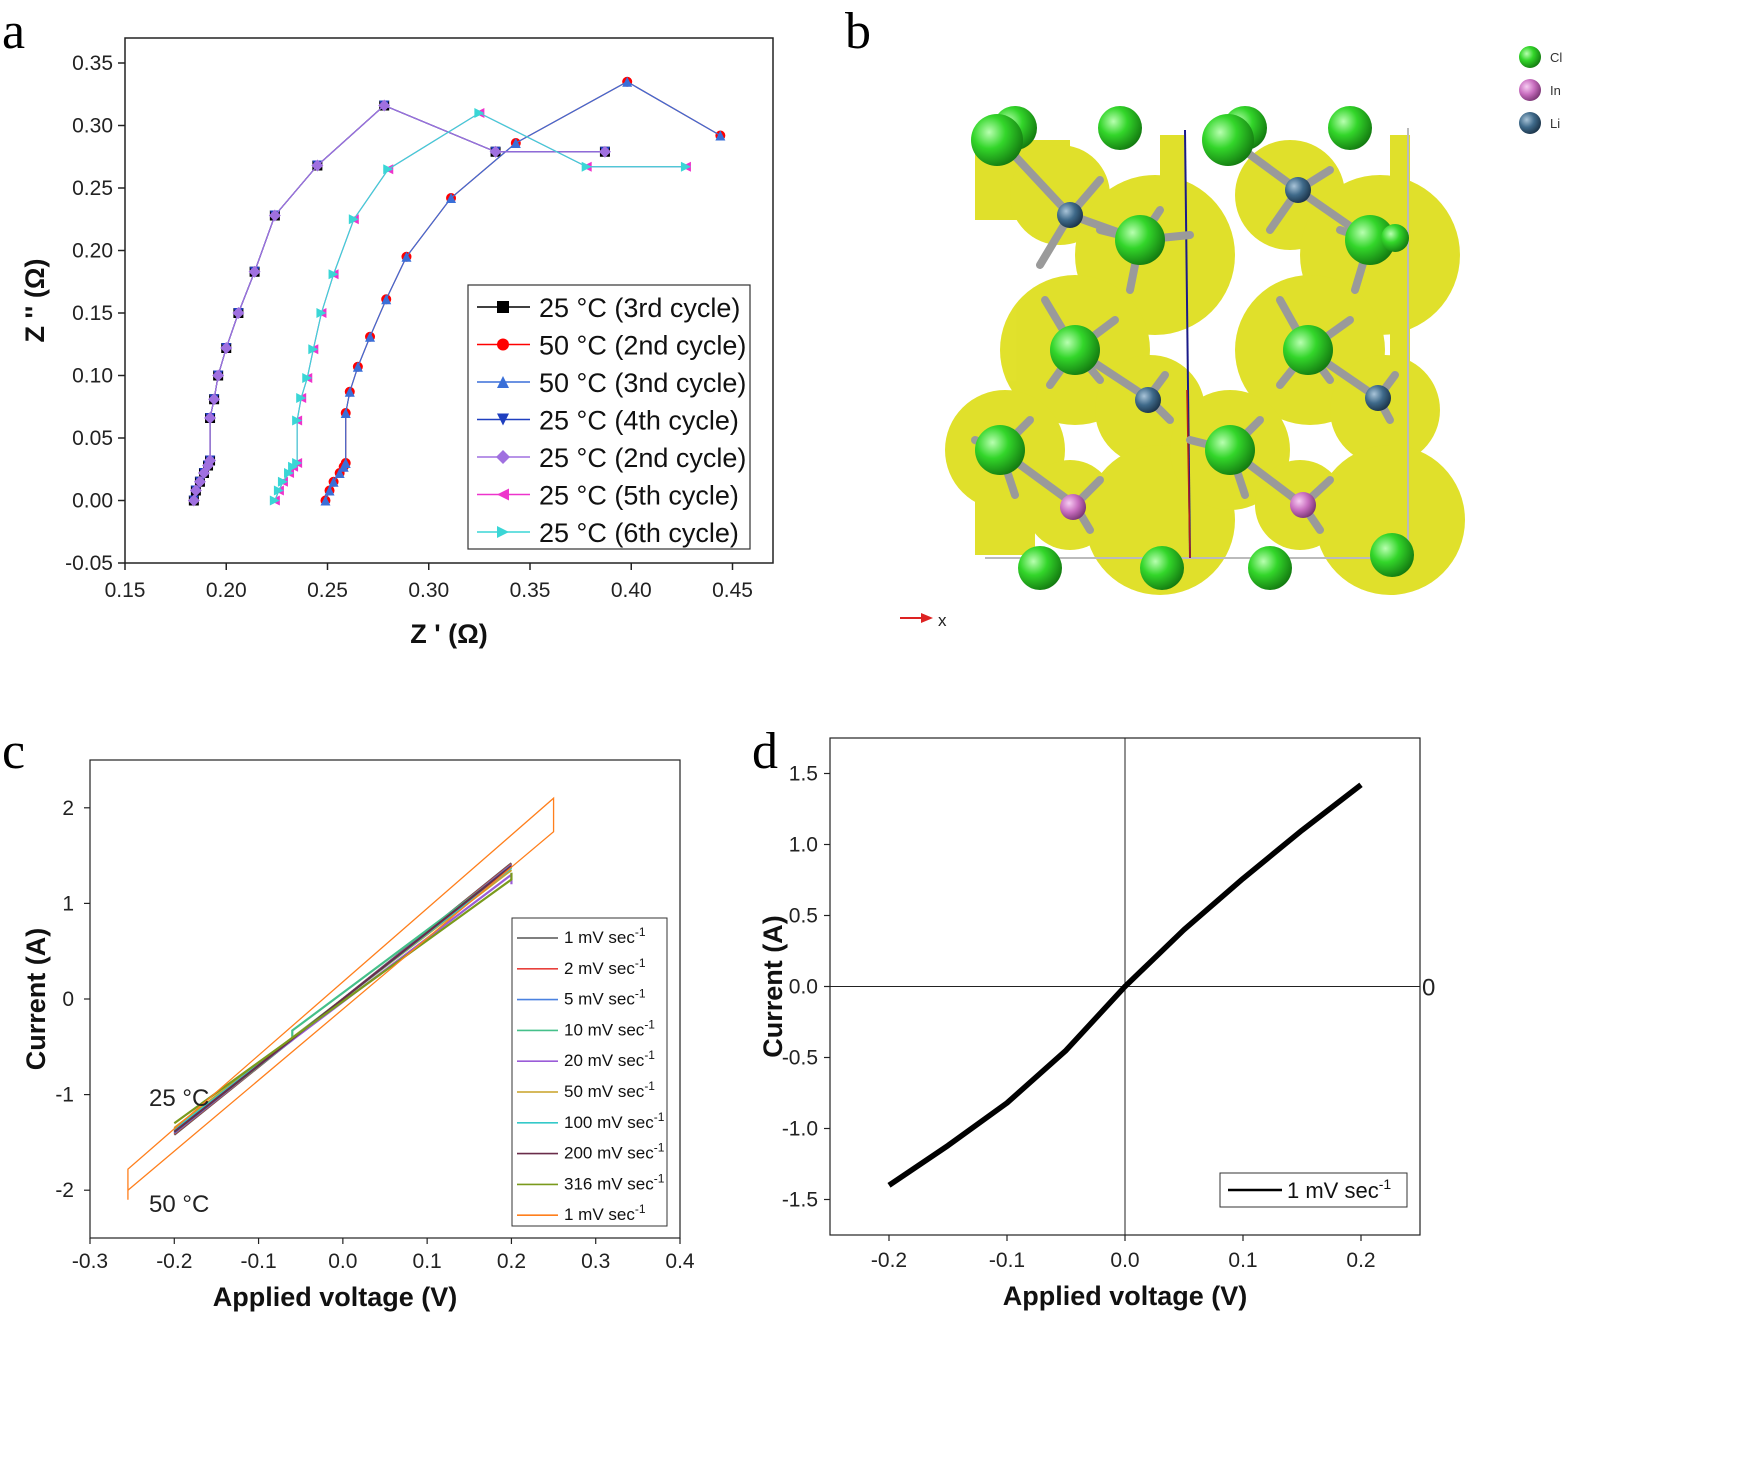 The height and width of the screenshot is (1468, 1750). I want to click on legend-label: 100 mV sec-1, so click(614, 1121).